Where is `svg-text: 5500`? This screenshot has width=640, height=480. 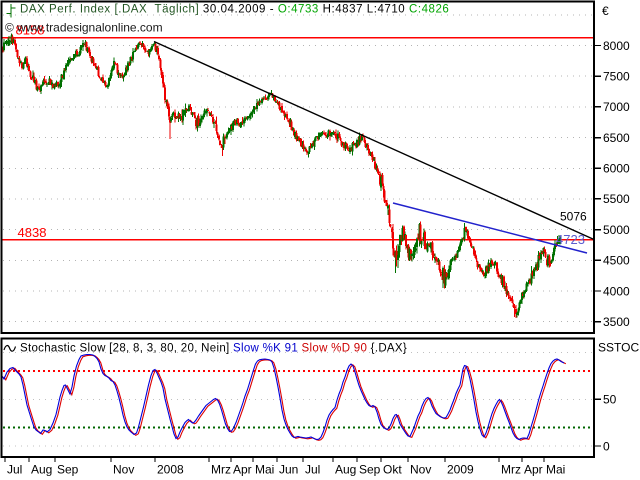 svg-text: 5500 is located at coordinates (616, 199).